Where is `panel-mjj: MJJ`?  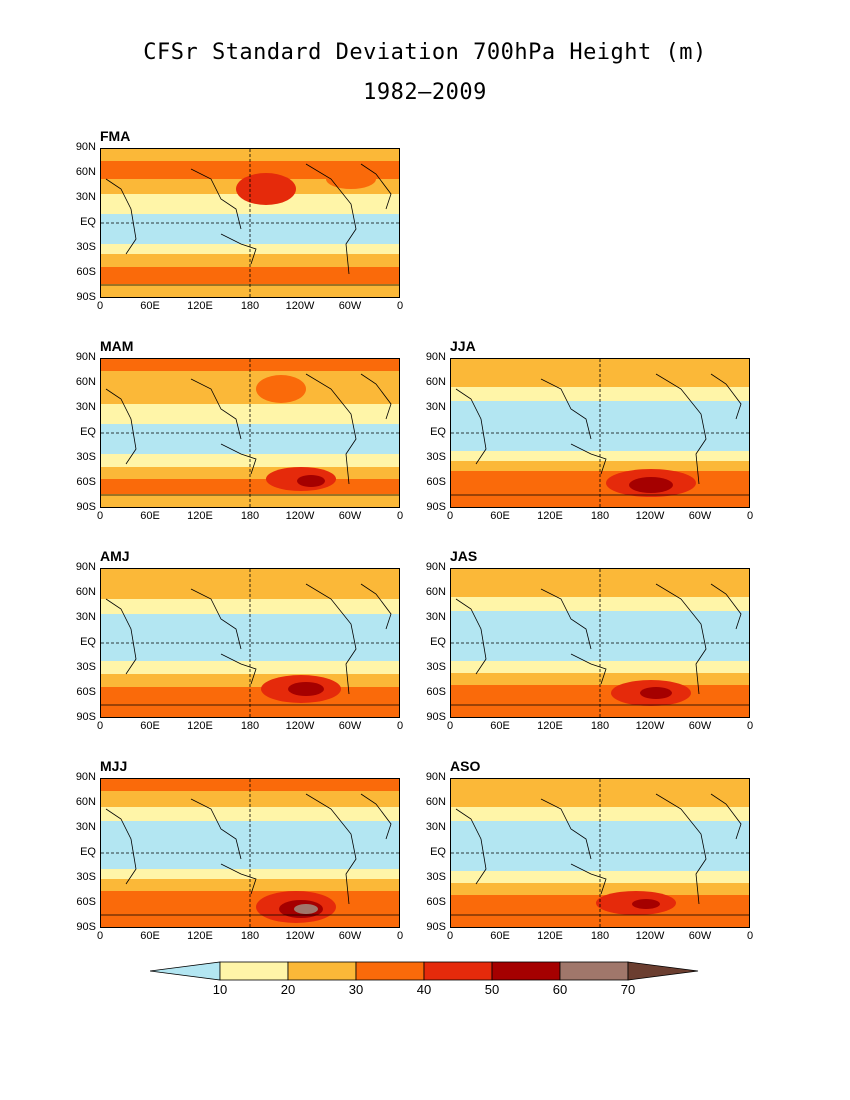
panel-mjj: MJJ is located at coordinates (300, 853).